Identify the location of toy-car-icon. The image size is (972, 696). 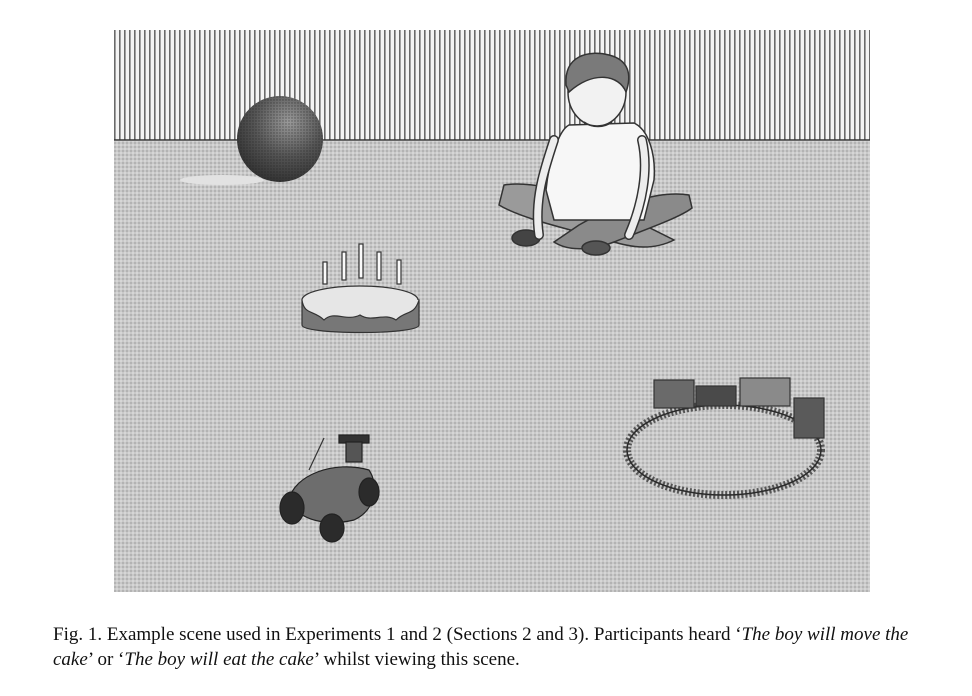
(329, 488).